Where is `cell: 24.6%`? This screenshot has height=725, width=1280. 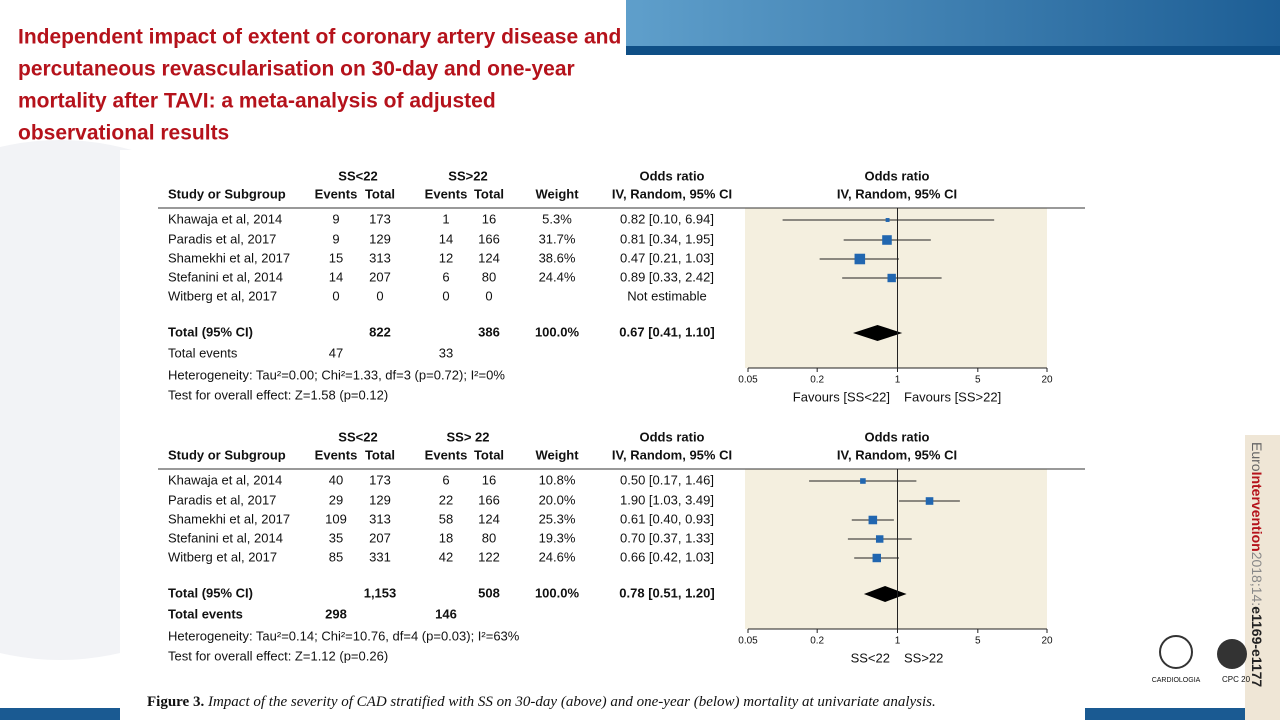 cell: 24.6% is located at coordinates (557, 556).